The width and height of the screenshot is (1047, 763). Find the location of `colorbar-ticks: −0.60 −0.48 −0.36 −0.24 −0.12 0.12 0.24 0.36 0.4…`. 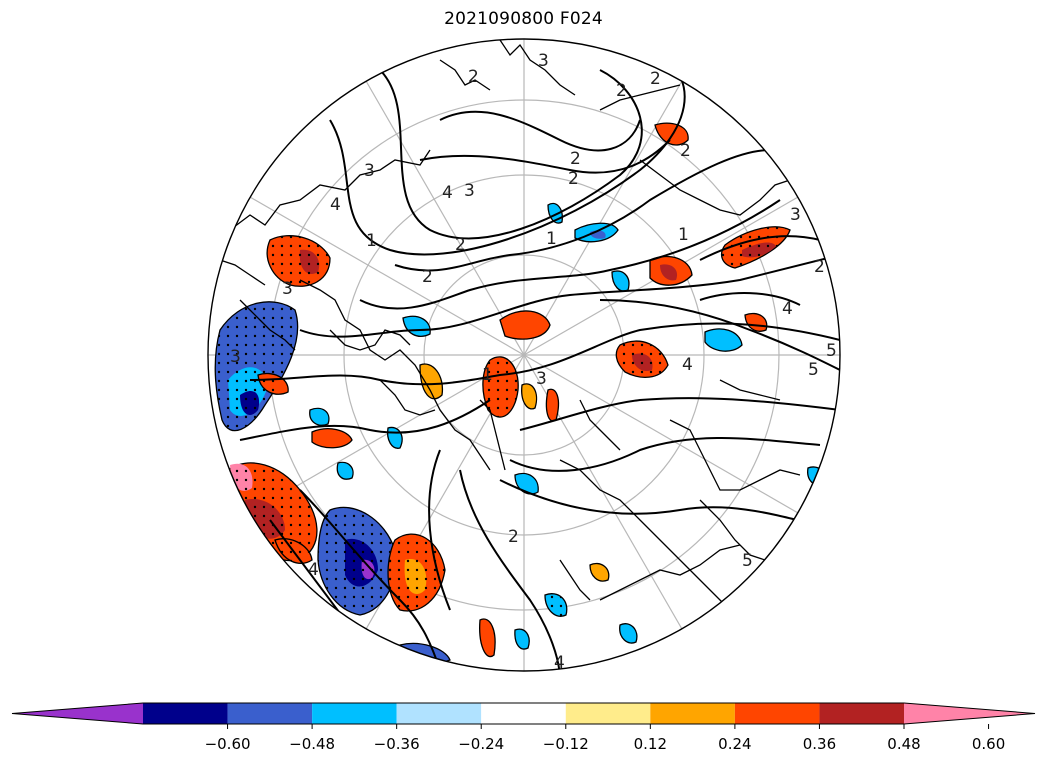

colorbar-ticks: −0.60 −0.48 −0.36 −0.24 −0.12 0.12 0.24 0.36 0.4… is located at coordinates (605, 738).